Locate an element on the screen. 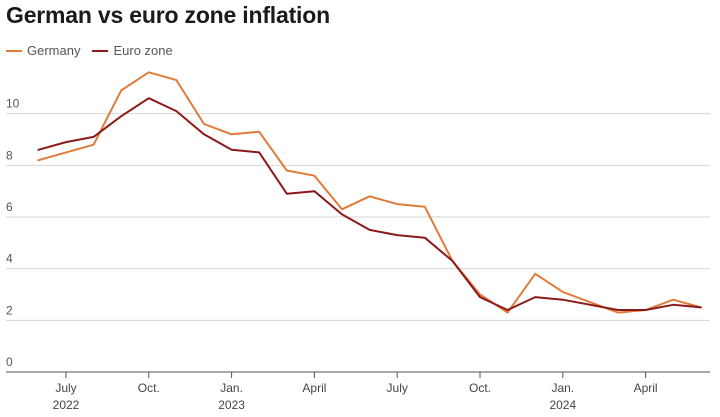  y-tick-label: 2 is located at coordinates (9, 310).